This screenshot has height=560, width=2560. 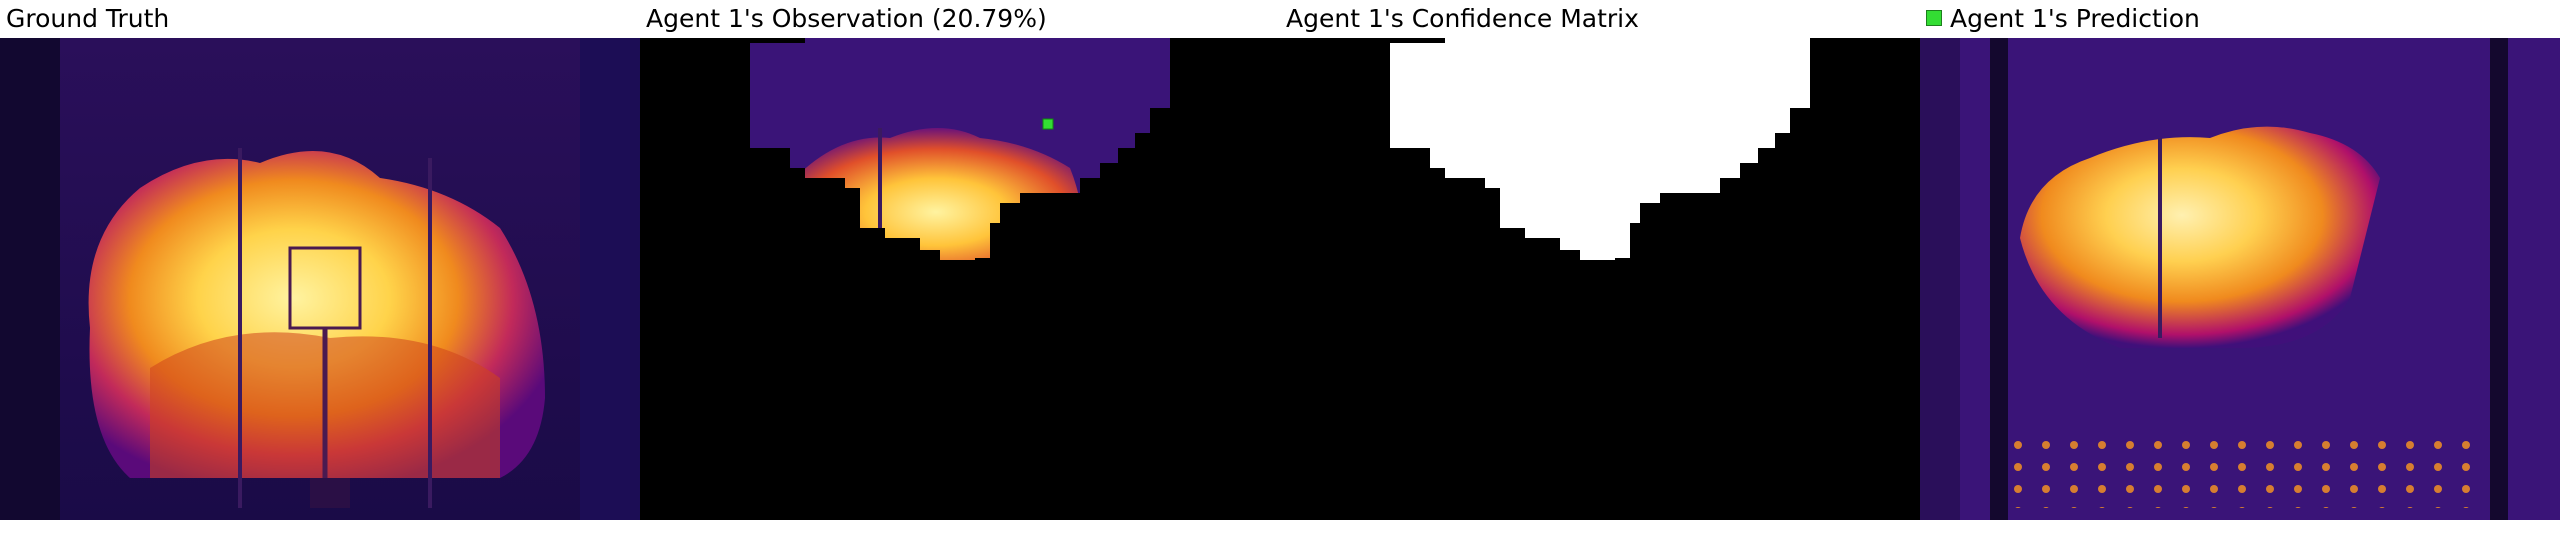 I want to click on confidence-known-region, so click(x=1600, y=149).